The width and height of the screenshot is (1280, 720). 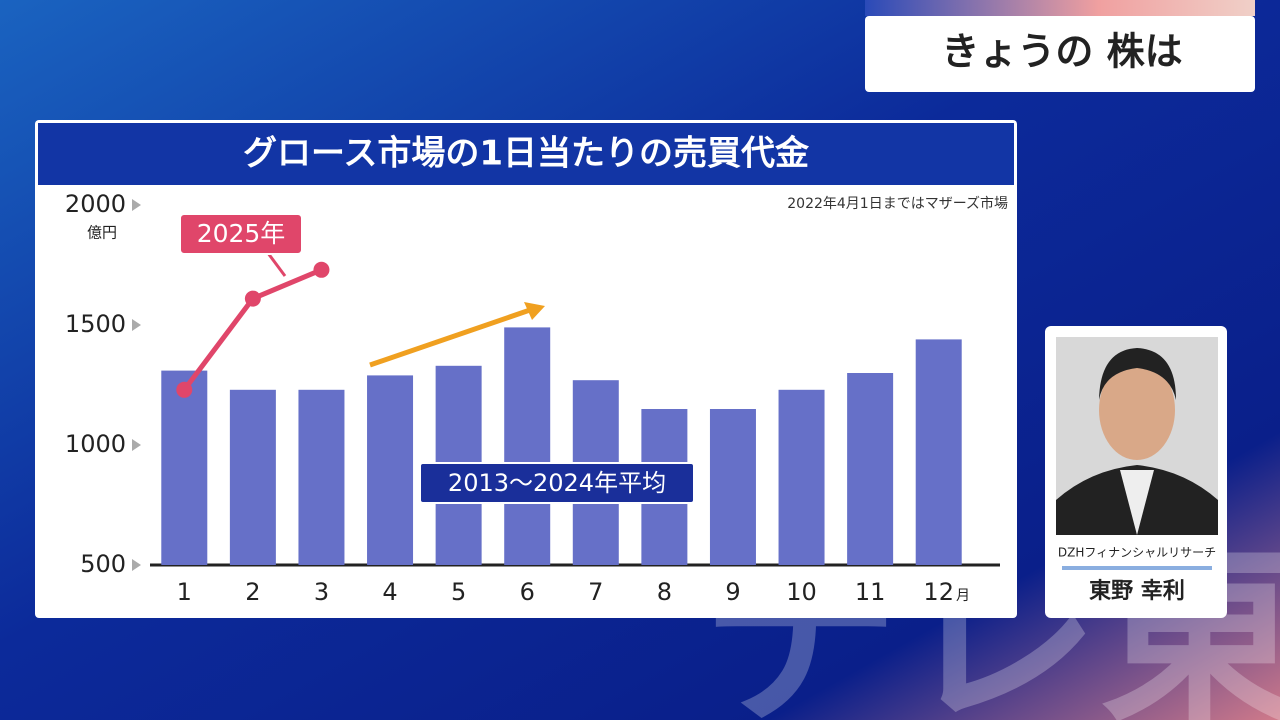 I want to click on guest-name: 東野 幸利, so click(x=1137, y=591).